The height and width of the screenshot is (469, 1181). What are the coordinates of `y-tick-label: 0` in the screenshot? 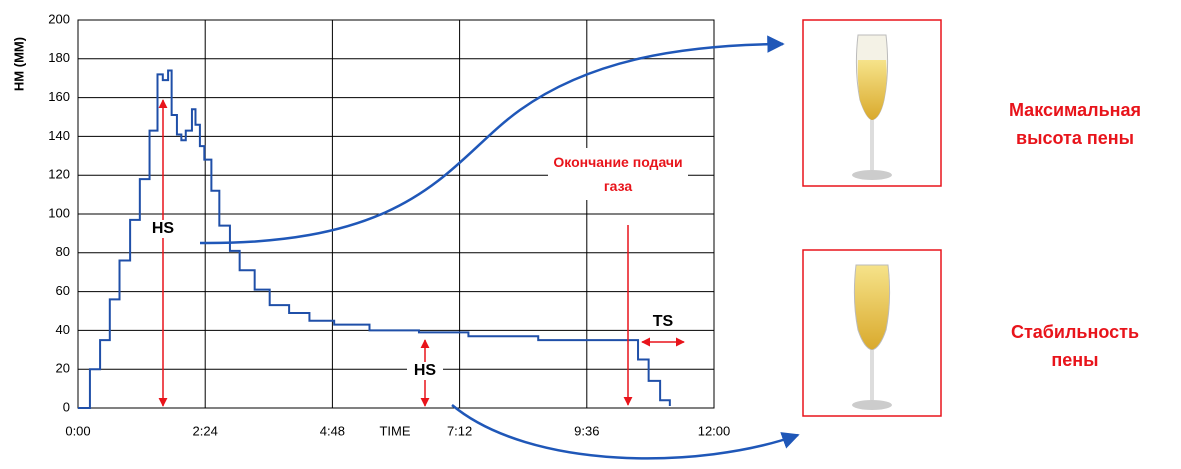 It's located at (66, 406).